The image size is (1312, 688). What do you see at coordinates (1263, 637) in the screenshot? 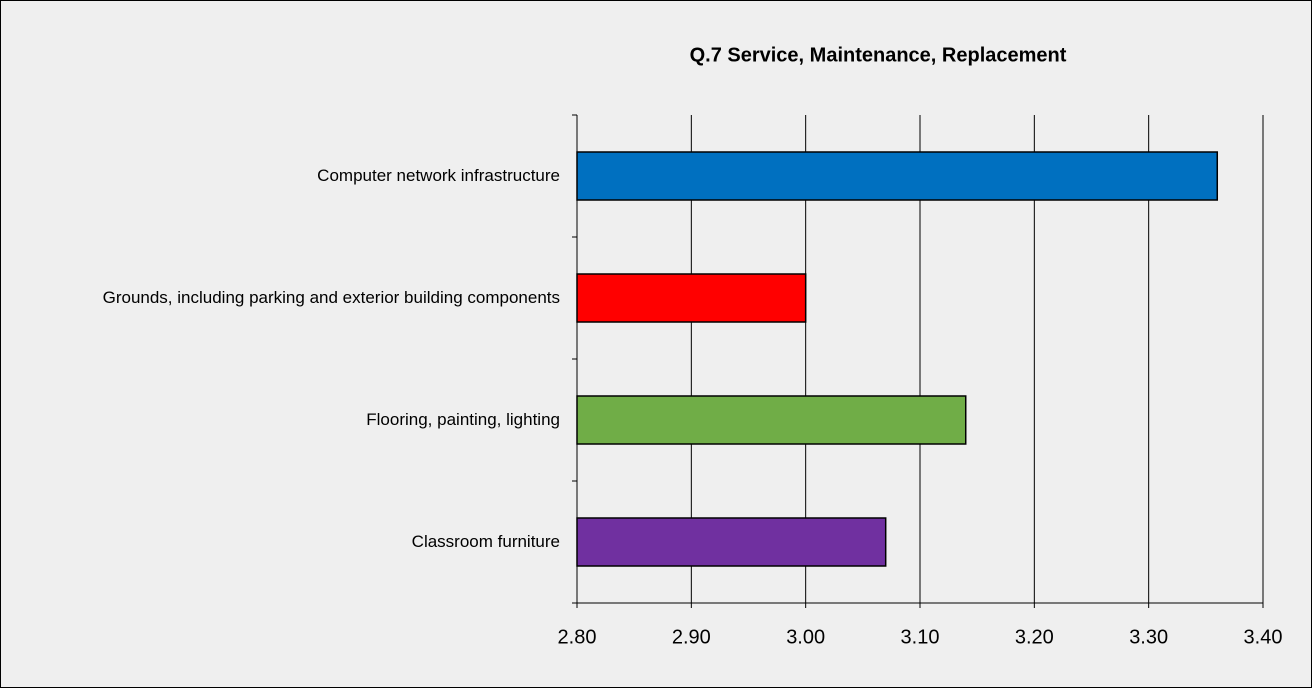
I see `x-tick-label: 3.40` at bounding box center [1263, 637].